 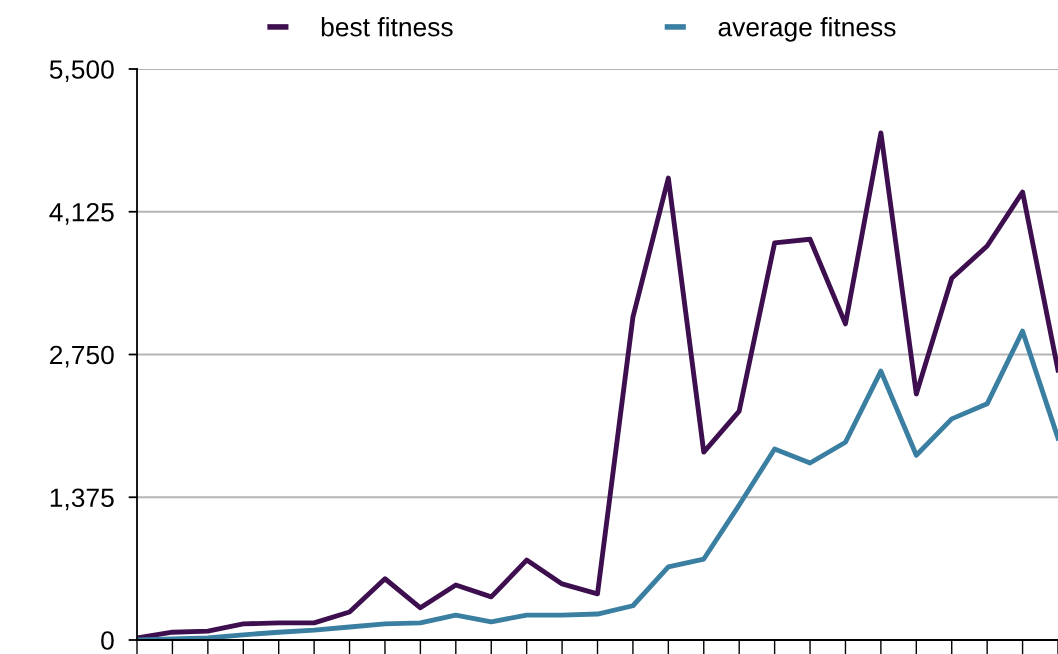 What do you see at coordinates (82, 499) in the screenshot?
I see `y-tick-label: 1,375` at bounding box center [82, 499].